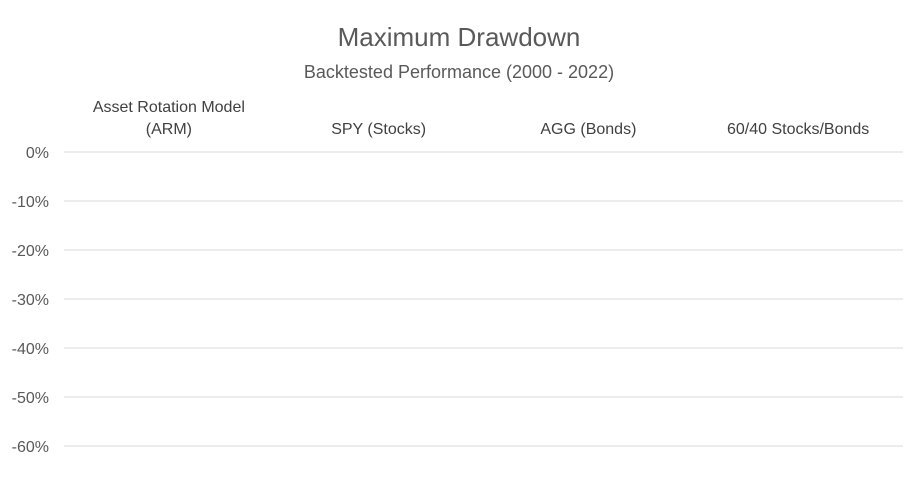 This screenshot has width=918, height=487. Describe the element at coordinates (30, 447) in the screenshot. I see `y-tick-label: -60%` at that location.